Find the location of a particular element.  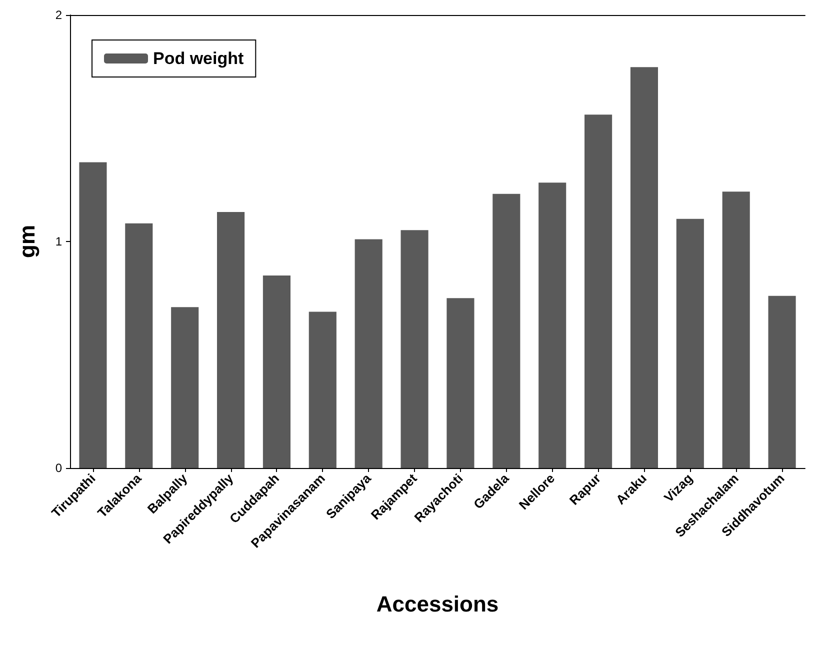

y-tick-label: 0 is located at coordinates (58, 468).